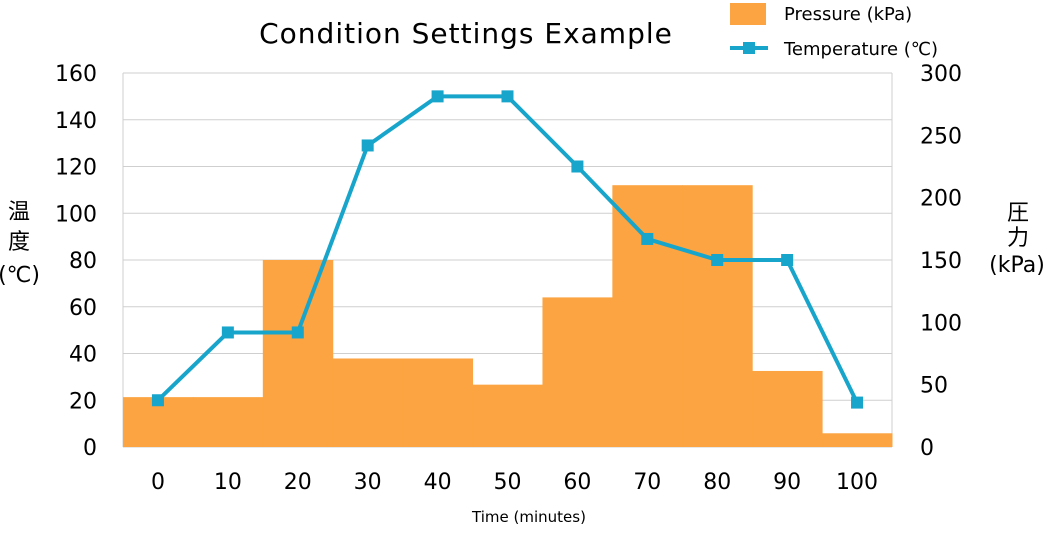 The width and height of the screenshot is (1064, 538). Describe the element at coordinates (228, 482) in the screenshot. I see `x-tick-10: 10` at that location.